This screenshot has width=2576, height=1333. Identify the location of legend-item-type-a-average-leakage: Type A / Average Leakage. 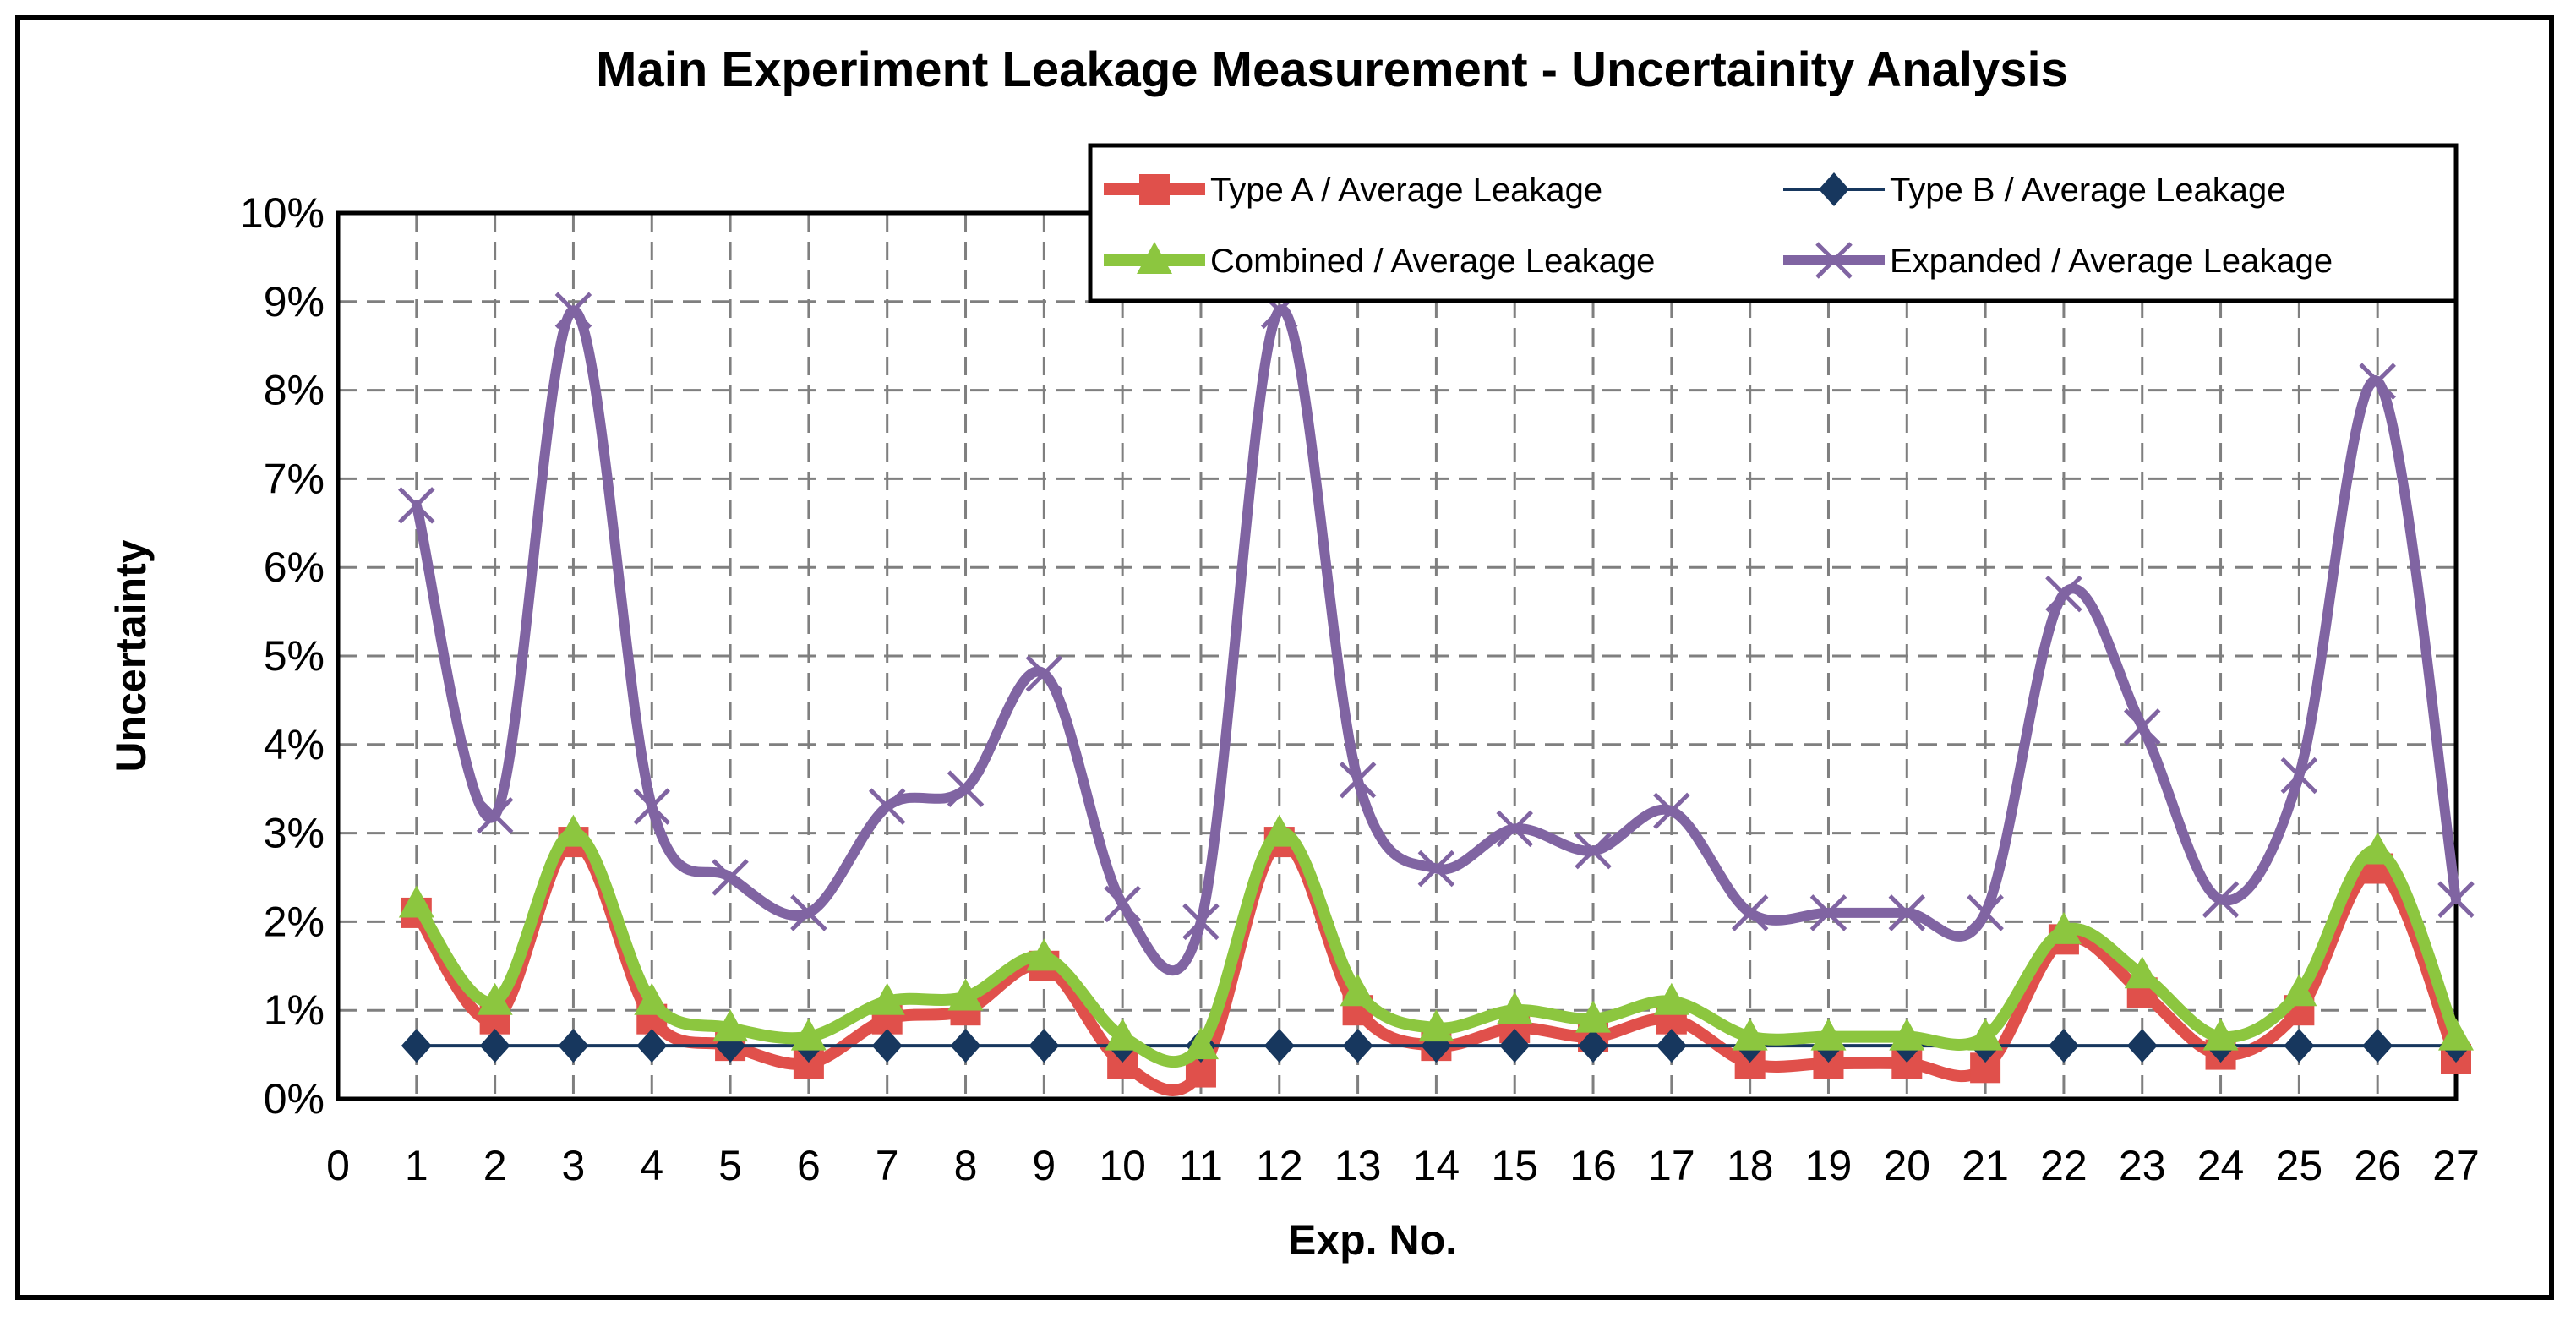
(1353, 190).